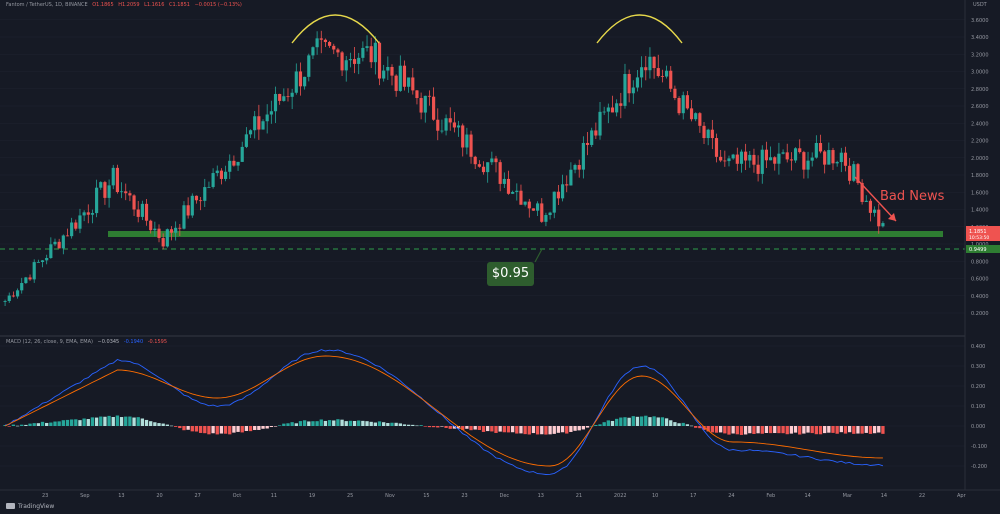 The height and width of the screenshot is (514, 1000). What do you see at coordinates (770, 496) in the screenshot?
I see `time-tick-label: Feb` at bounding box center [770, 496].